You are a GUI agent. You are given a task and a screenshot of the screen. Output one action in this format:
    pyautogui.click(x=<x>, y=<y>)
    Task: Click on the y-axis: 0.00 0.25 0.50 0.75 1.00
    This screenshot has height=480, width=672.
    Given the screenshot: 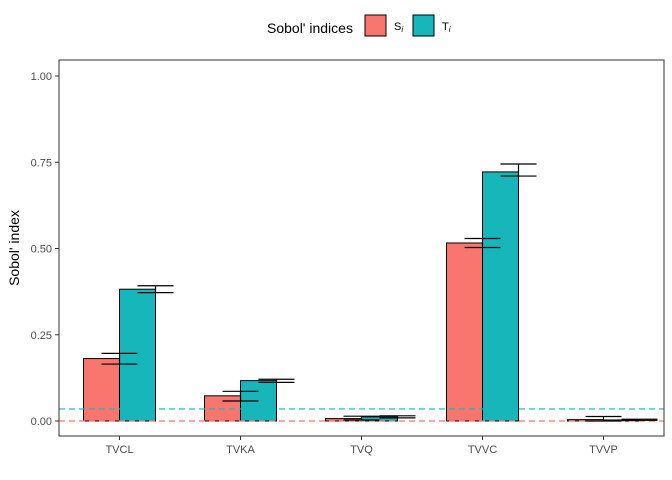 What is the action you would take?
    pyautogui.click(x=45, y=249)
    